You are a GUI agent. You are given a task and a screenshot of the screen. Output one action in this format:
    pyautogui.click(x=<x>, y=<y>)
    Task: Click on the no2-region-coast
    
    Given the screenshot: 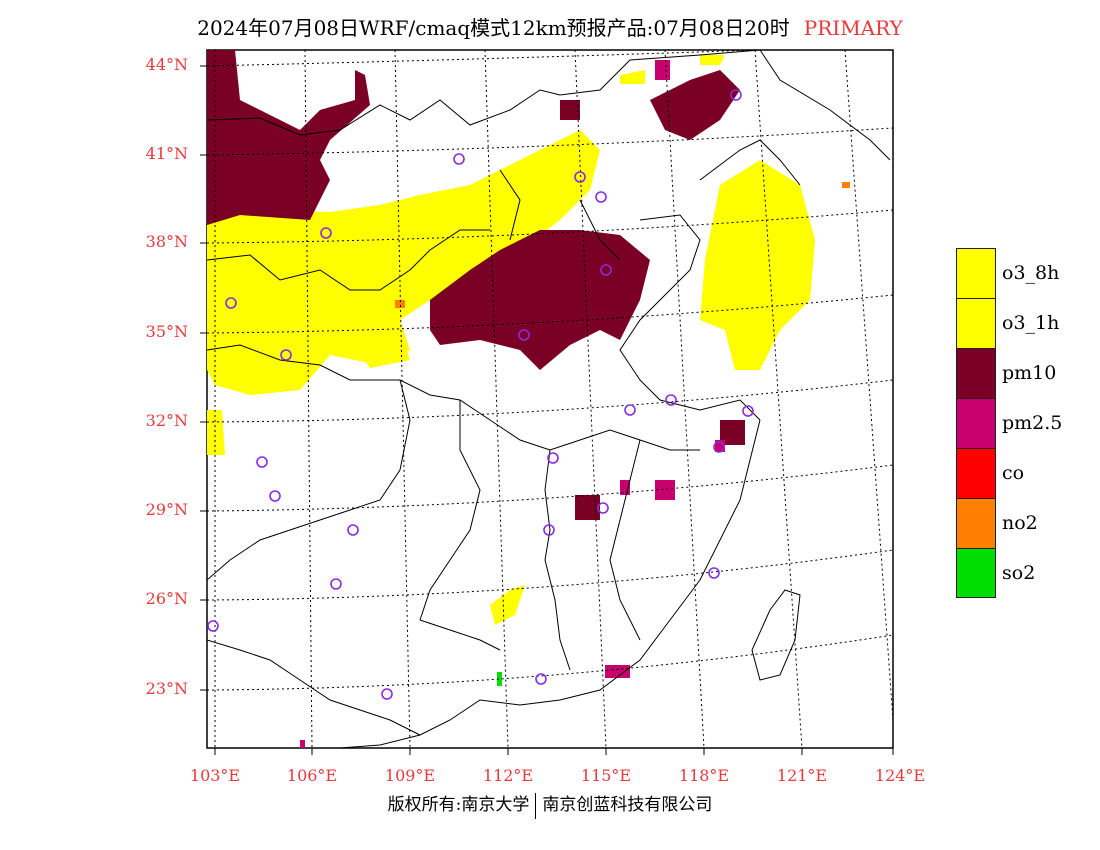 What is the action you would take?
    pyautogui.click(x=846, y=185)
    